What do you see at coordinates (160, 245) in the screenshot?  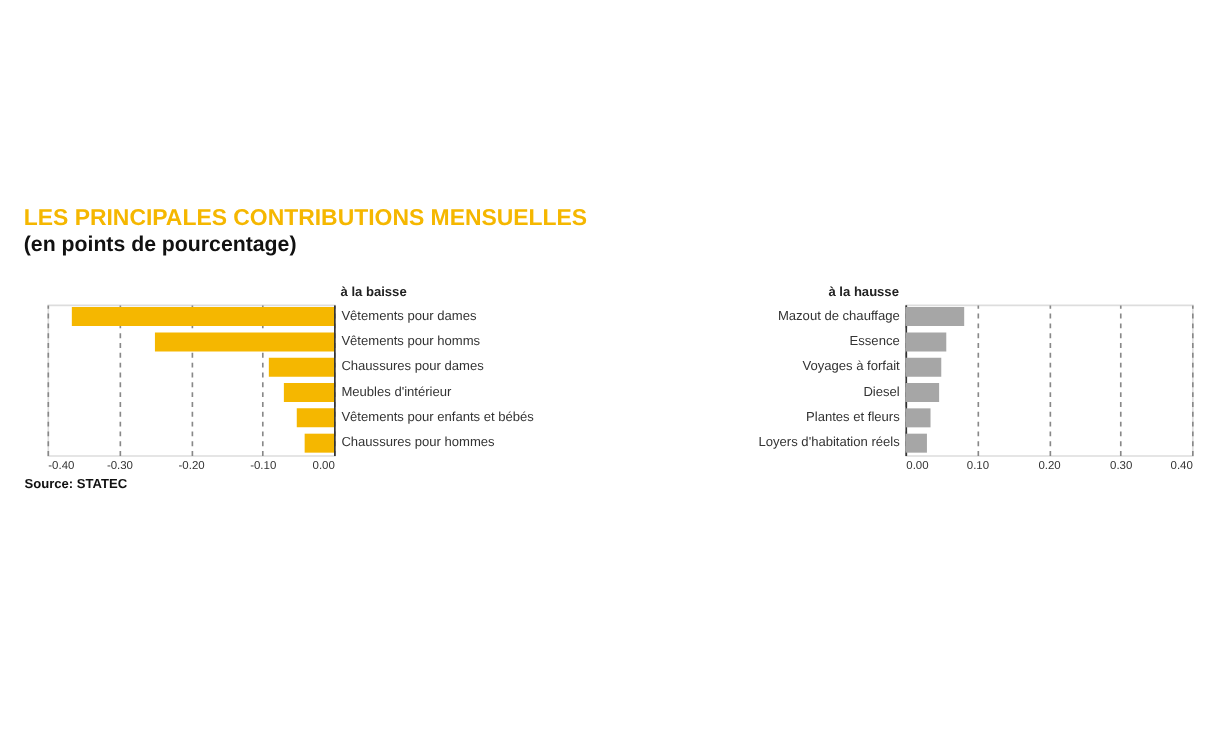 I see `chart-subtitle: (en points de pourcentage)` at bounding box center [160, 245].